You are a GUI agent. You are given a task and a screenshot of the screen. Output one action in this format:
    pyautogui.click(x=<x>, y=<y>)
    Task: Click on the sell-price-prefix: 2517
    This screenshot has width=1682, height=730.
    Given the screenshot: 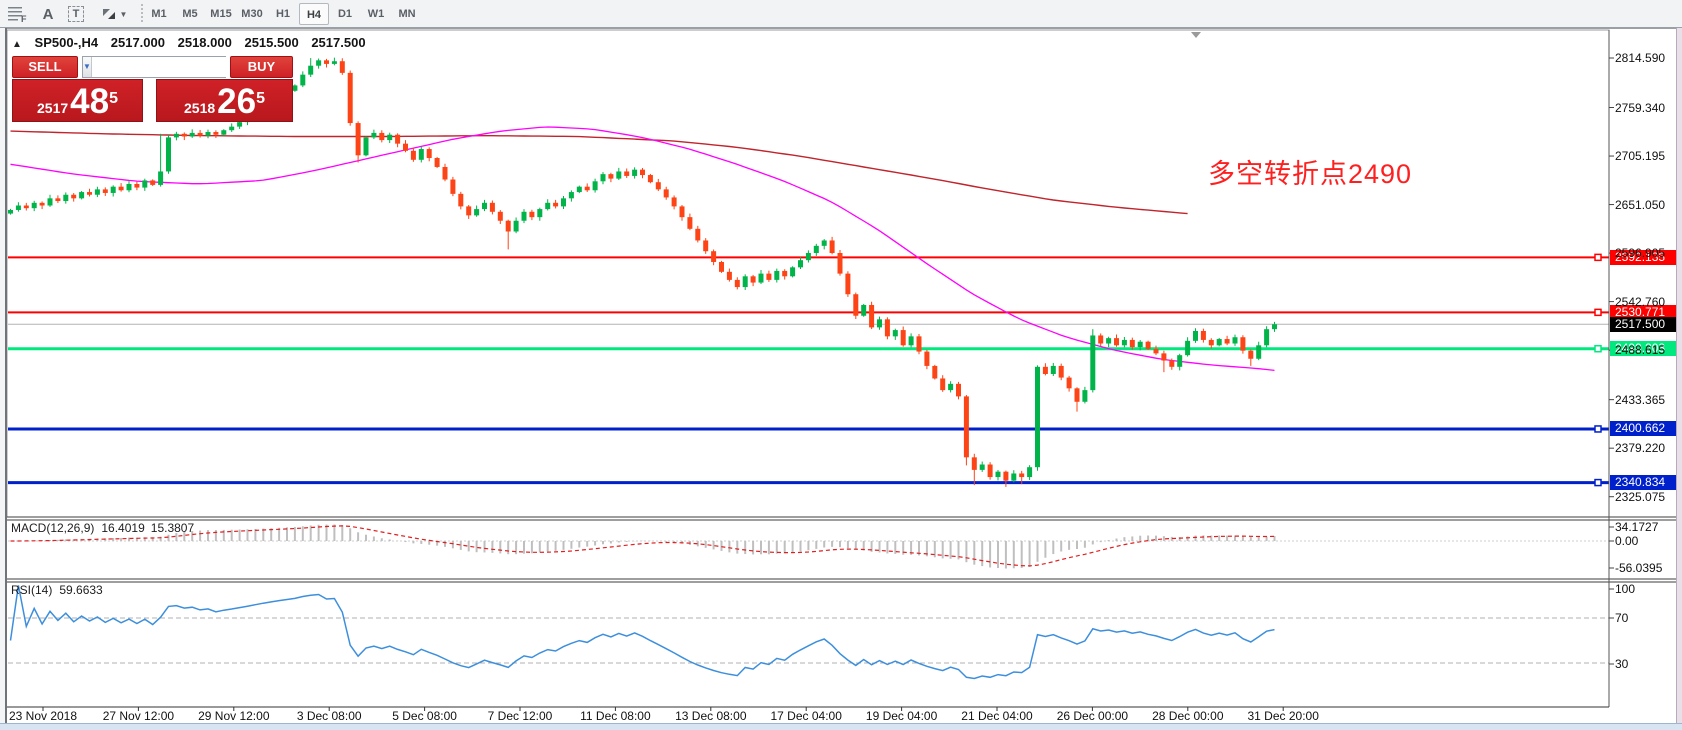 What is the action you would take?
    pyautogui.click(x=53, y=108)
    